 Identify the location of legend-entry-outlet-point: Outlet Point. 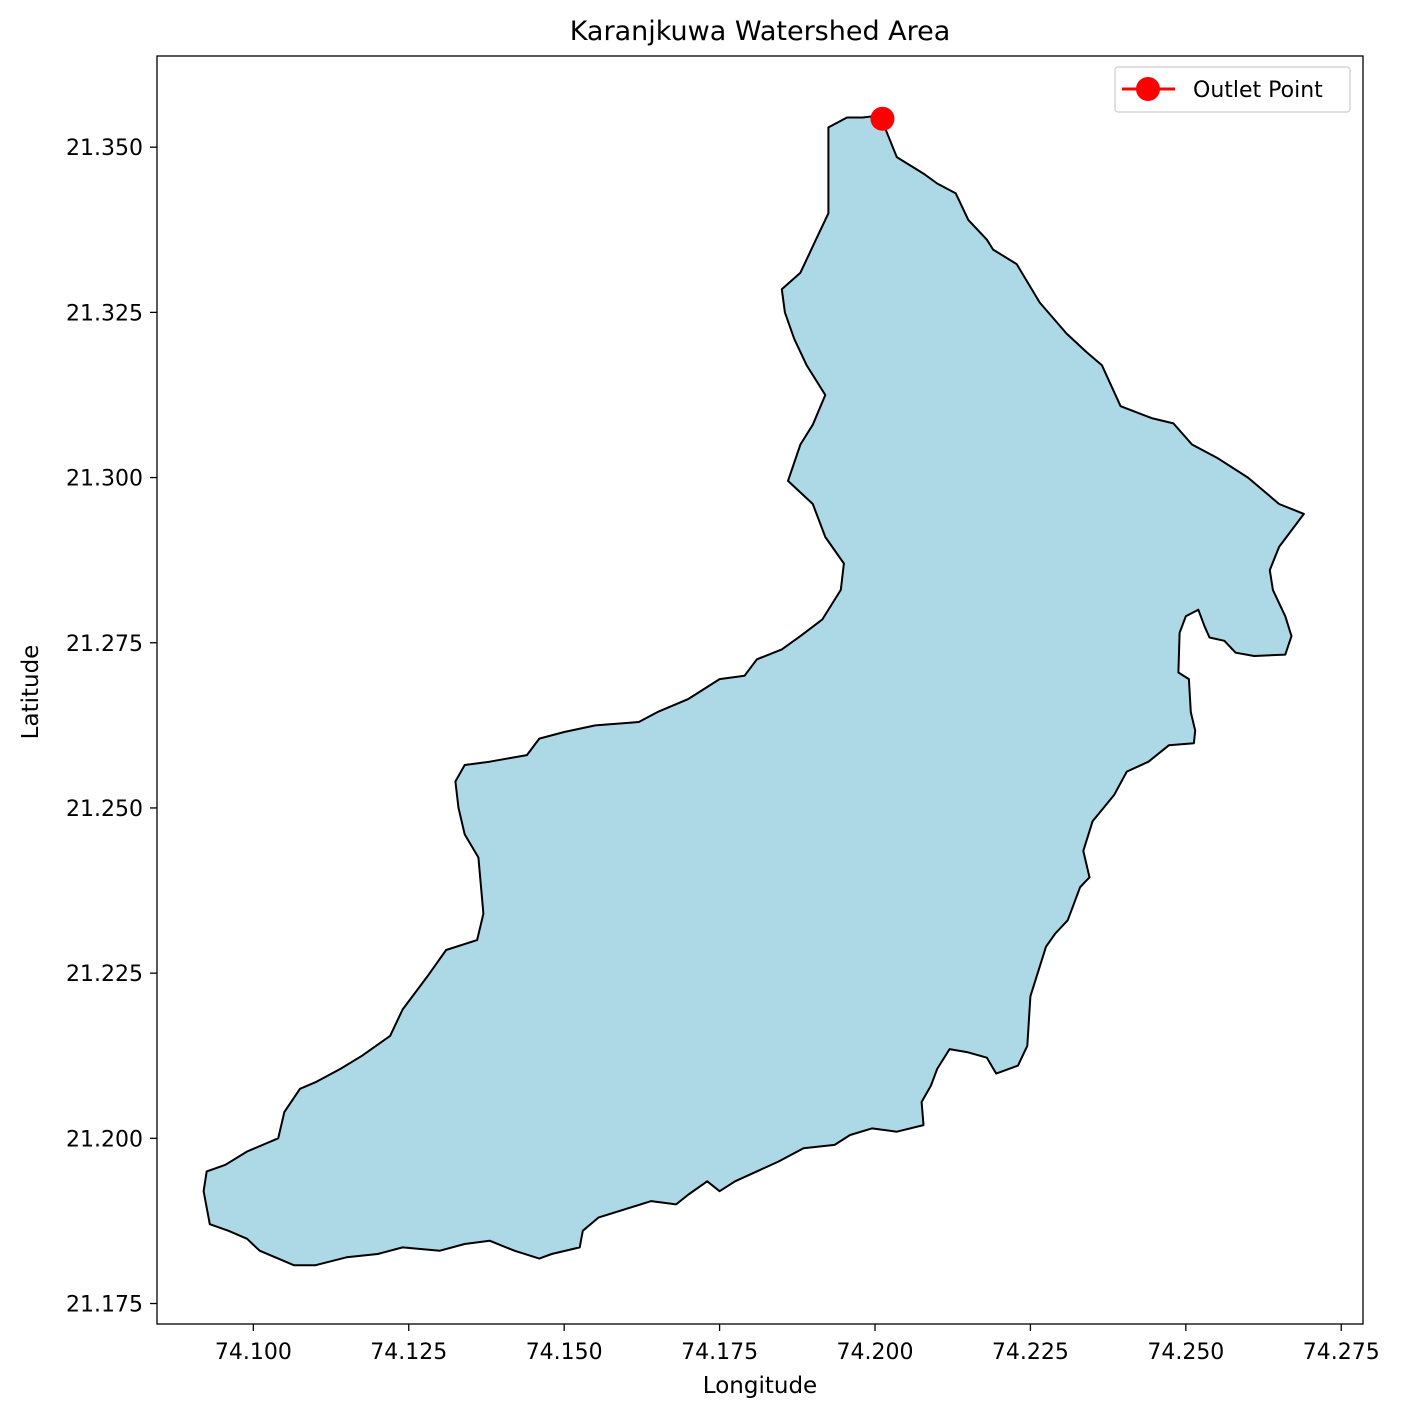
(1258, 90).